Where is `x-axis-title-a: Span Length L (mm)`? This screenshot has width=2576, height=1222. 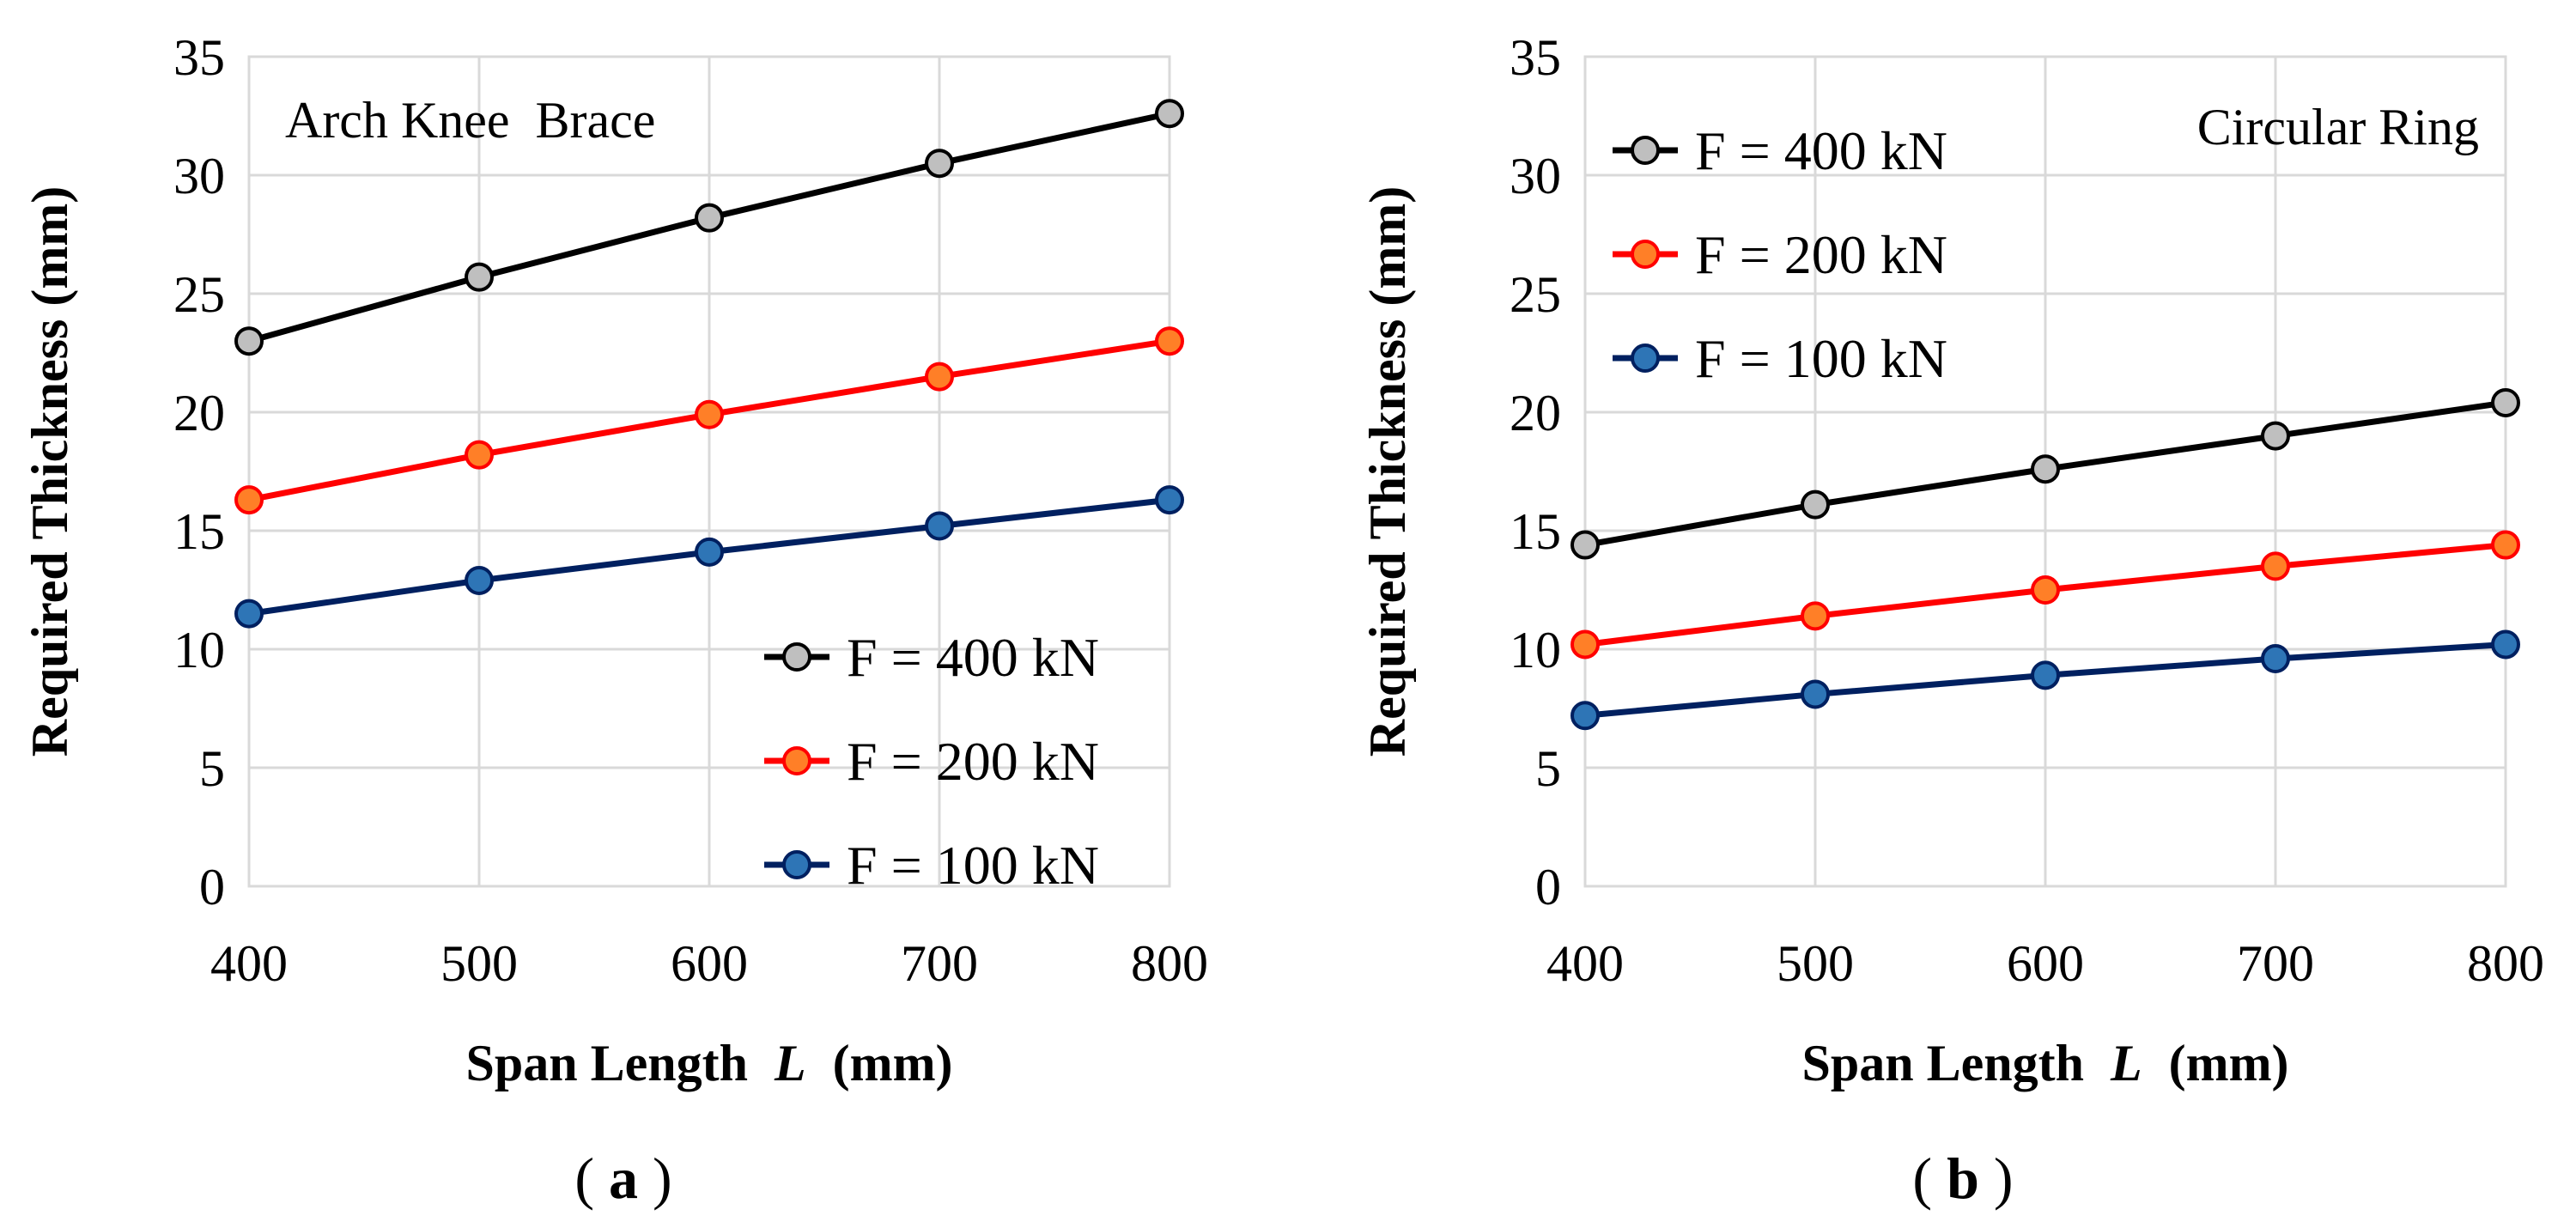 x-axis-title-a: Span Length L (mm) is located at coordinates (708, 1063).